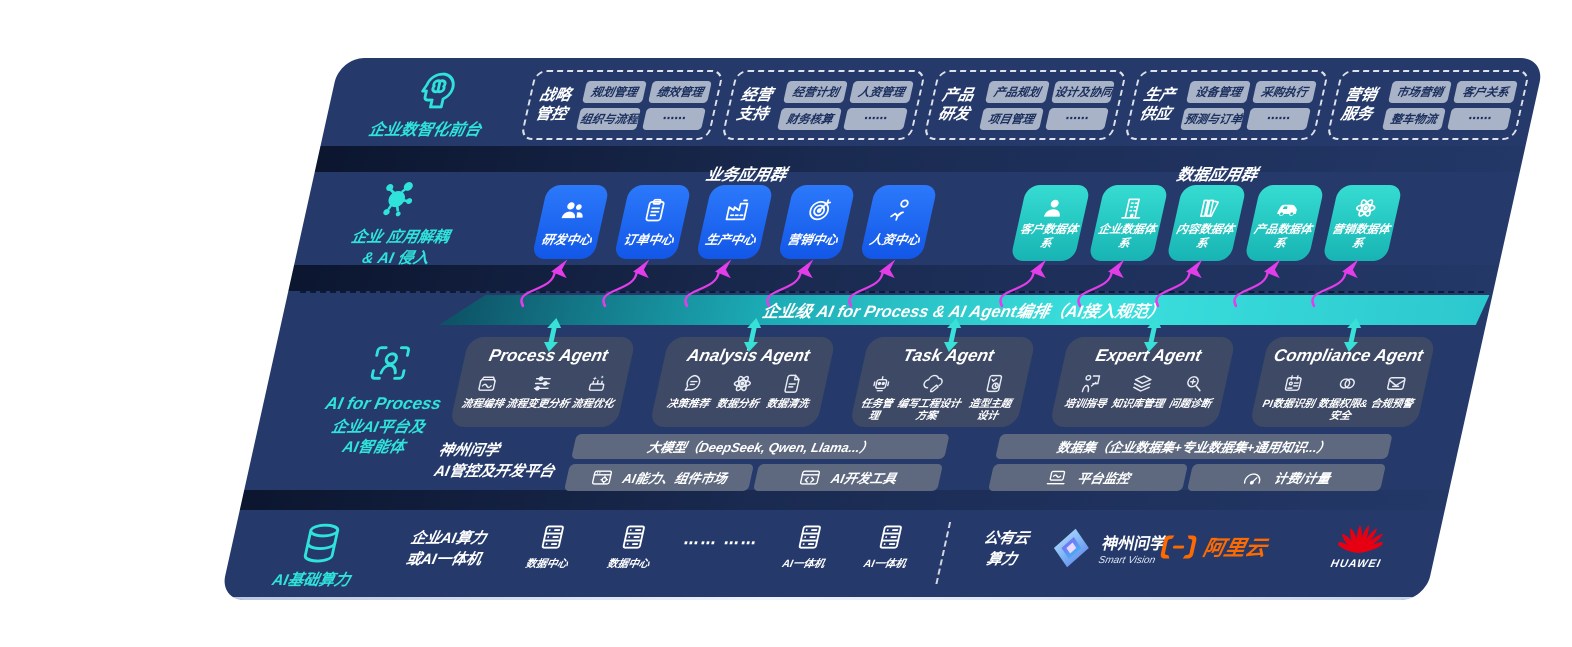  I want to click on box-wave-icon, so click(487, 383).